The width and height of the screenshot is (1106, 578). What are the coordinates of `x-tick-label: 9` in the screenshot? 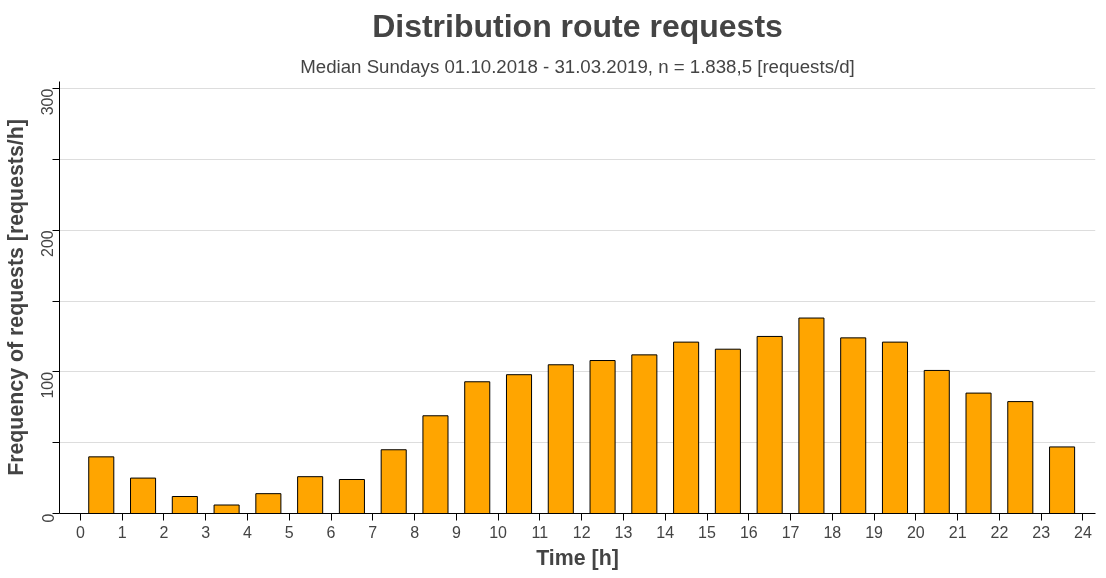 It's located at (456, 532).